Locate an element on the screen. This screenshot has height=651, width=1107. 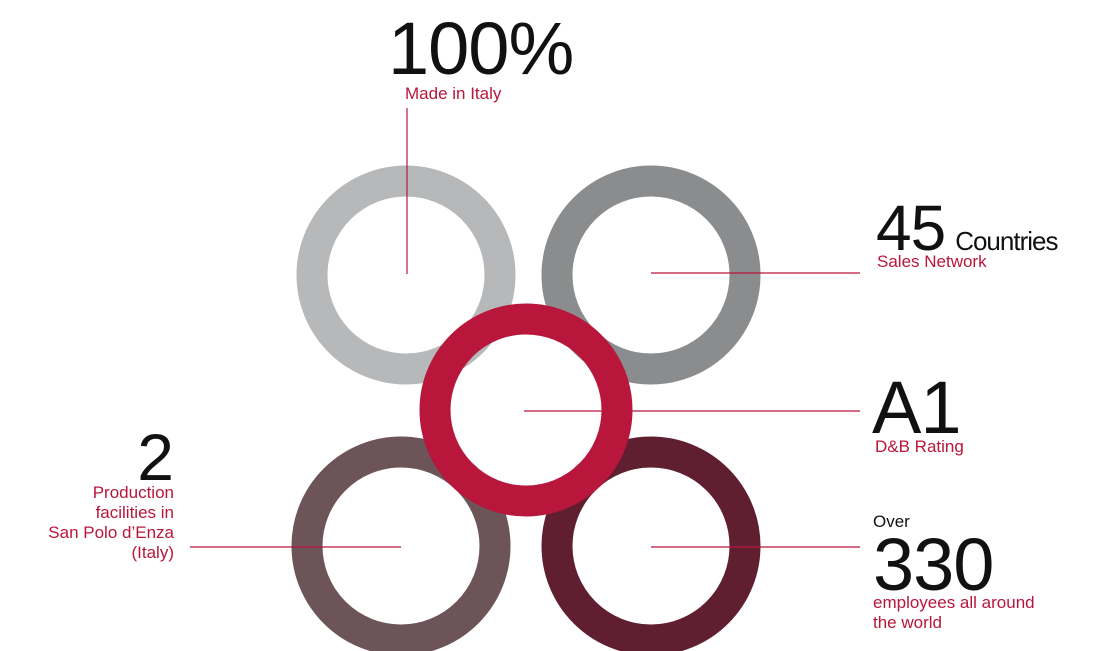
stat-label-employees-line: the world is located at coordinates (907, 622).